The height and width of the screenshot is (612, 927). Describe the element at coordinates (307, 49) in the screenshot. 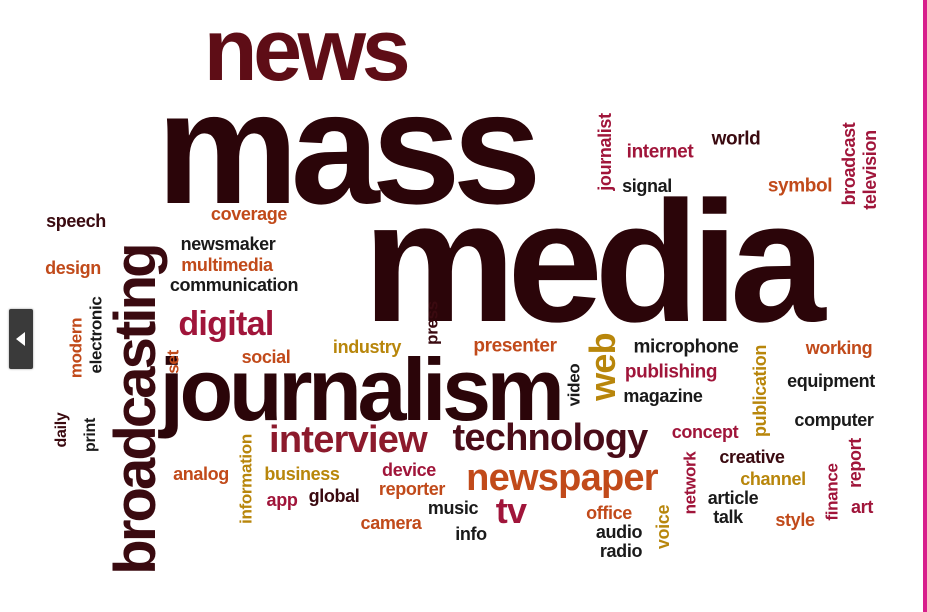

I see `word-news: news` at that location.